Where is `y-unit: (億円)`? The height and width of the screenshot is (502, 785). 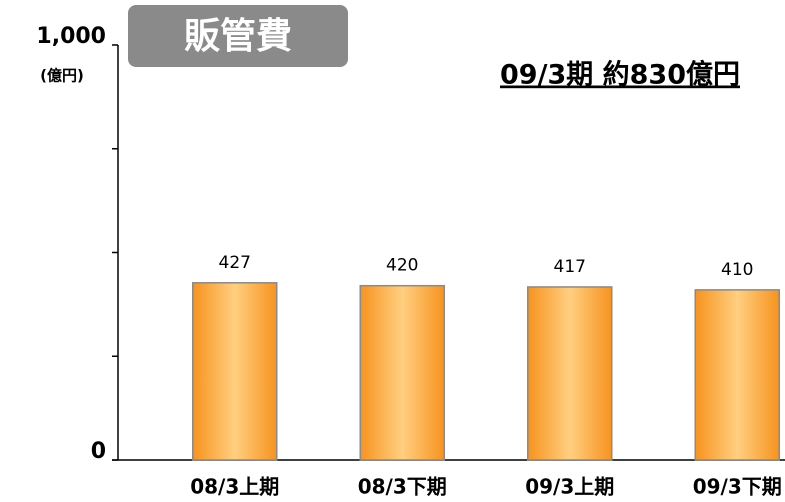 y-unit: (億円) is located at coordinates (62, 76).